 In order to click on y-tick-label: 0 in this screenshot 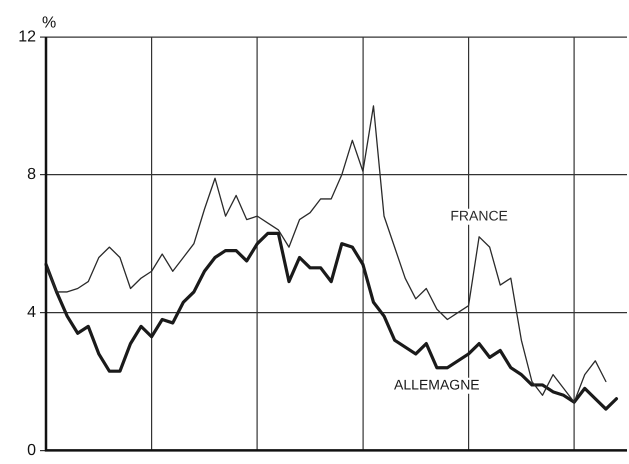, I will do `click(31, 450)`.